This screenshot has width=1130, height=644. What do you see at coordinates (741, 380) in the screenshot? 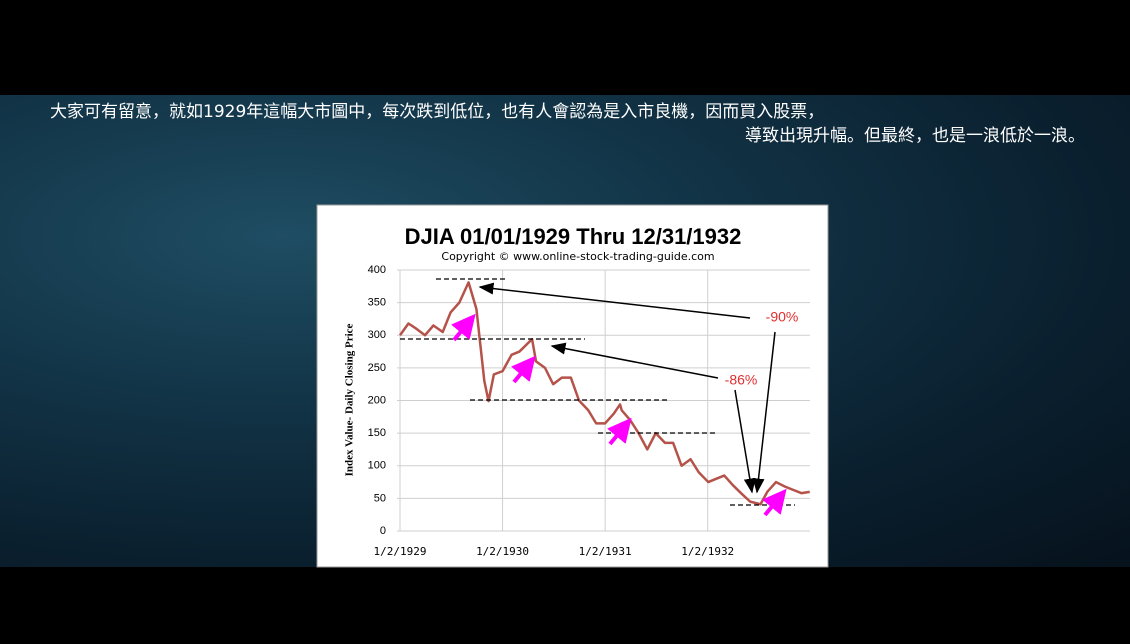
I see `annotation: -86%` at bounding box center [741, 380].